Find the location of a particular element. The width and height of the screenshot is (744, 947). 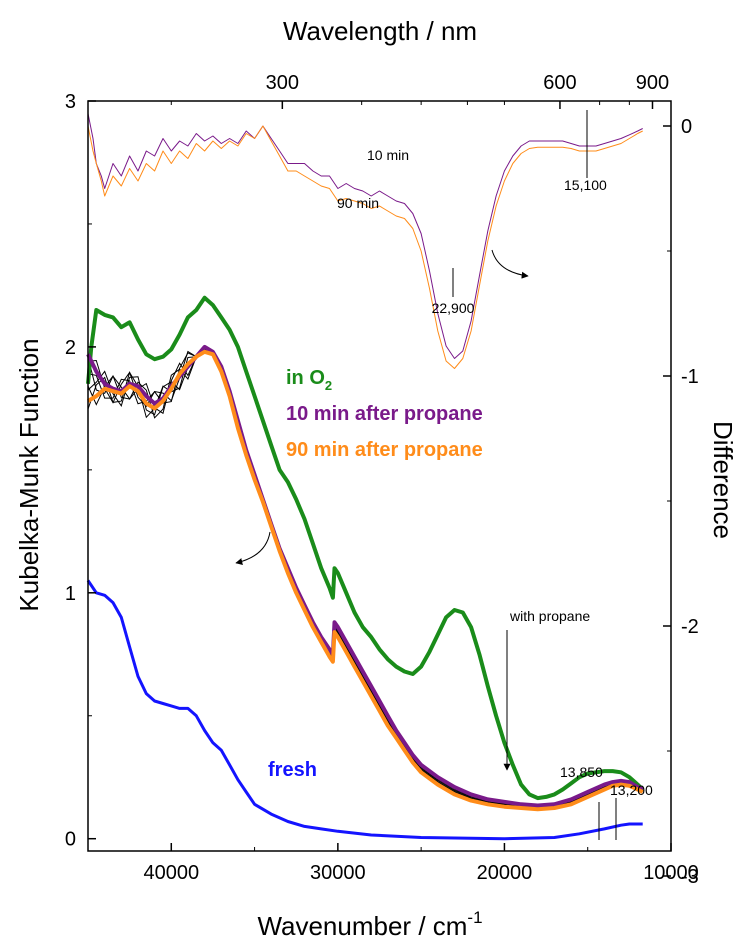

x-tick-label: 10000 is located at coordinates (671, 873).